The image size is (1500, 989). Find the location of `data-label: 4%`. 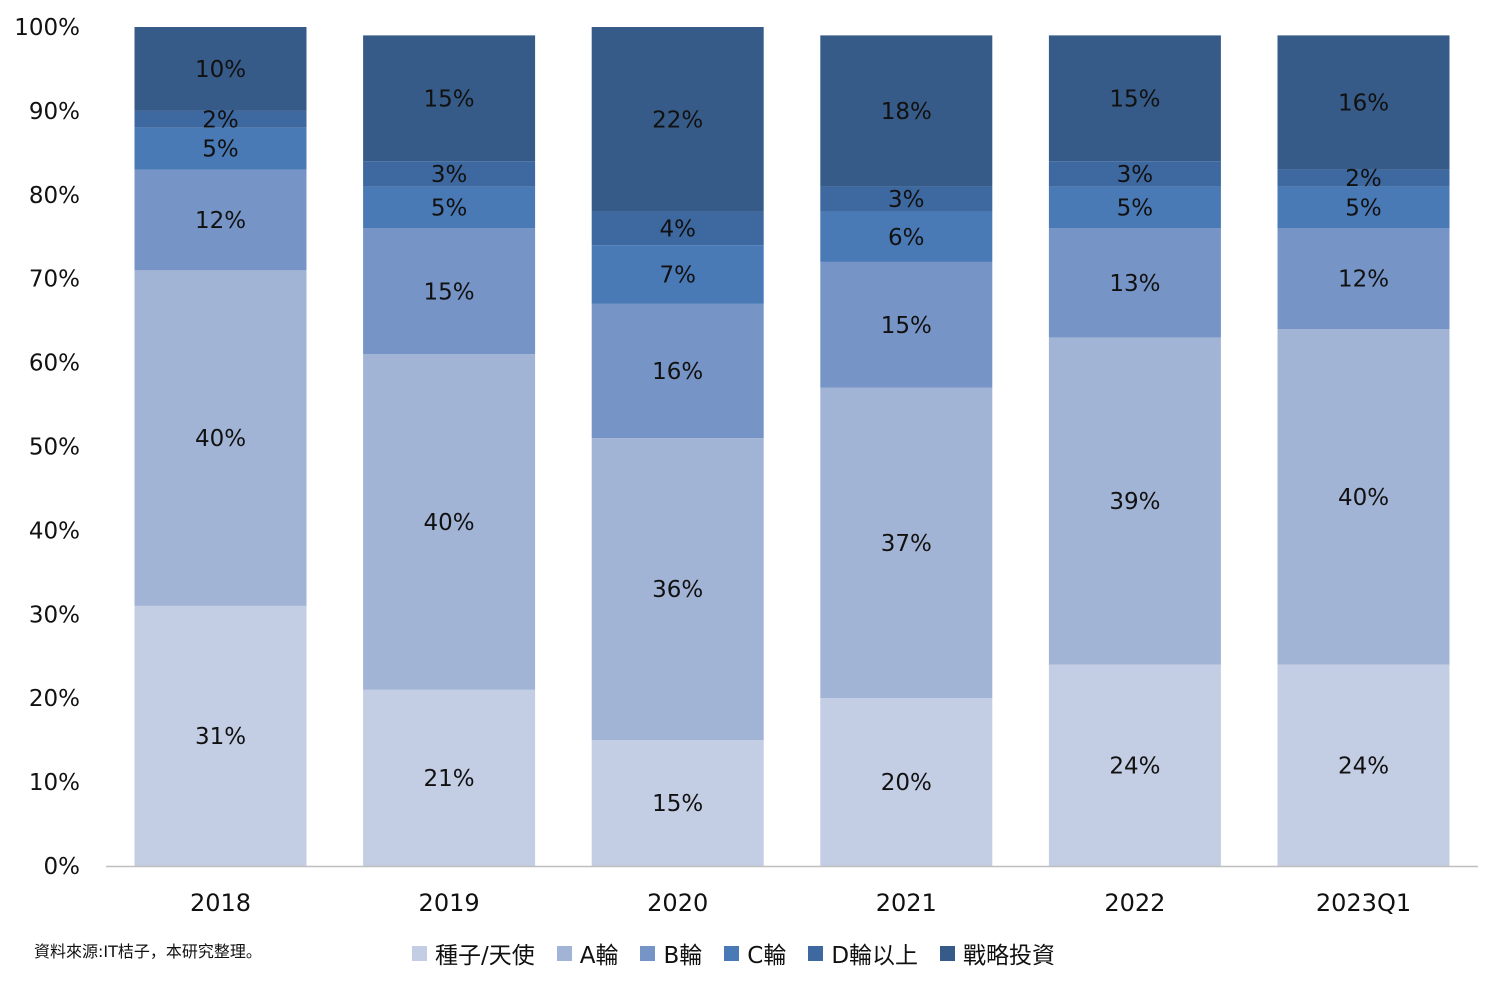

data-label: 4% is located at coordinates (677, 229).